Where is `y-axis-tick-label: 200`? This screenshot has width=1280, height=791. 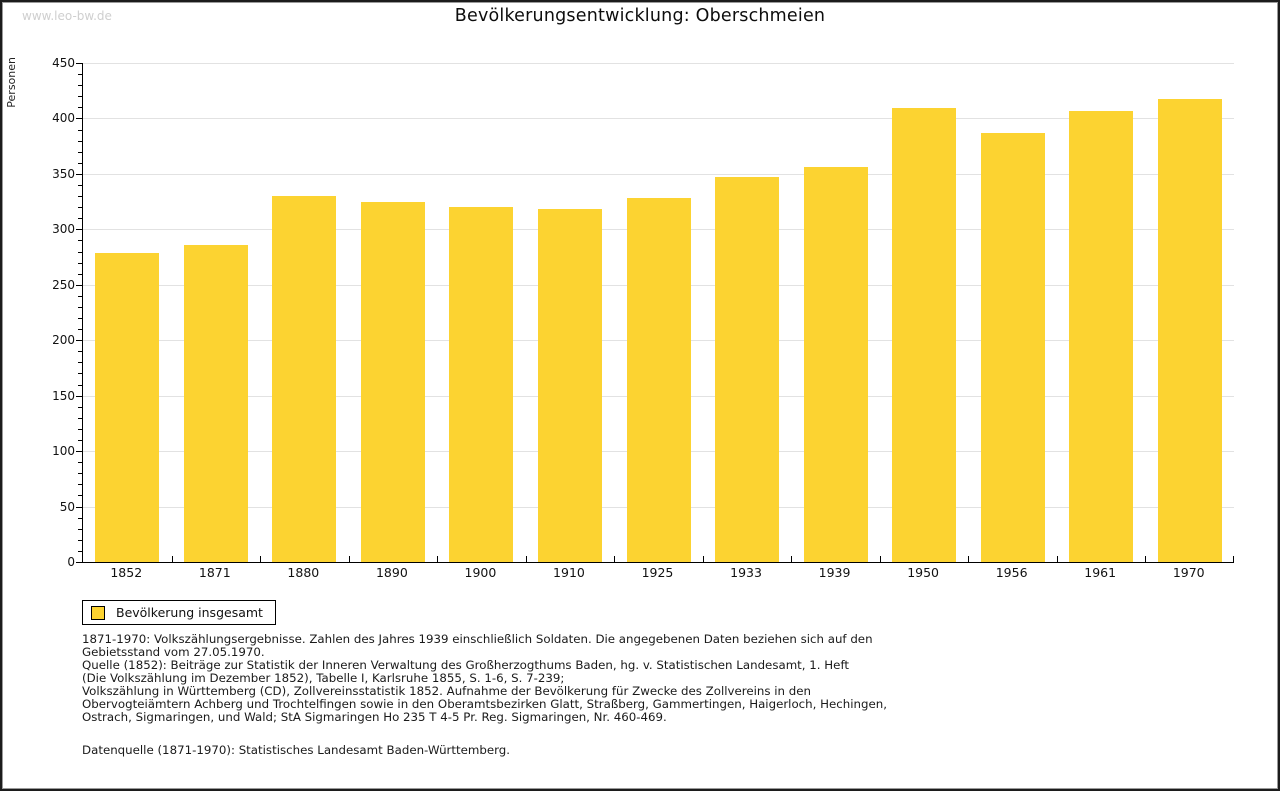
y-axis-tick-label: 200 is located at coordinates (63, 340).